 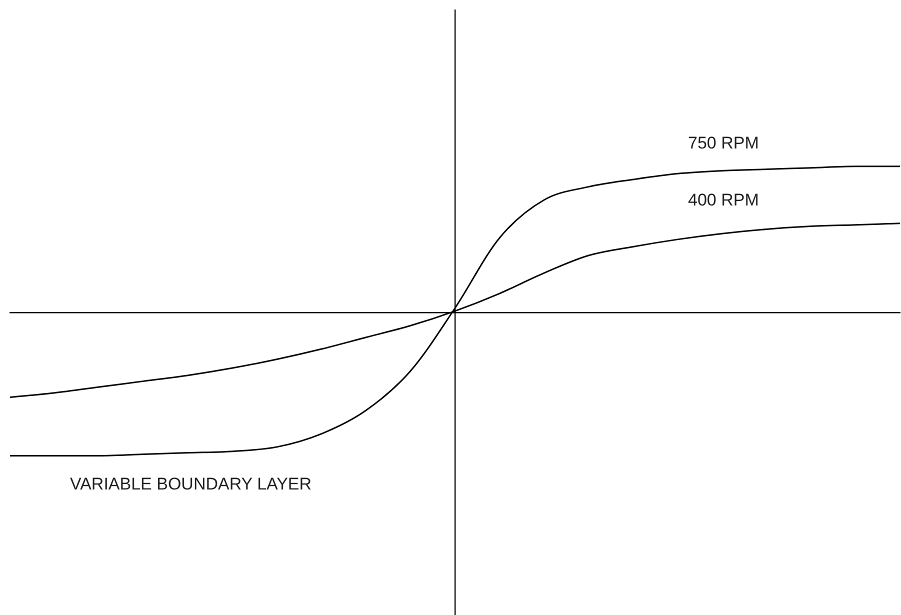 What do you see at coordinates (723, 143) in the screenshot?
I see `series-label: 750 RPM` at bounding box center [723, 143].